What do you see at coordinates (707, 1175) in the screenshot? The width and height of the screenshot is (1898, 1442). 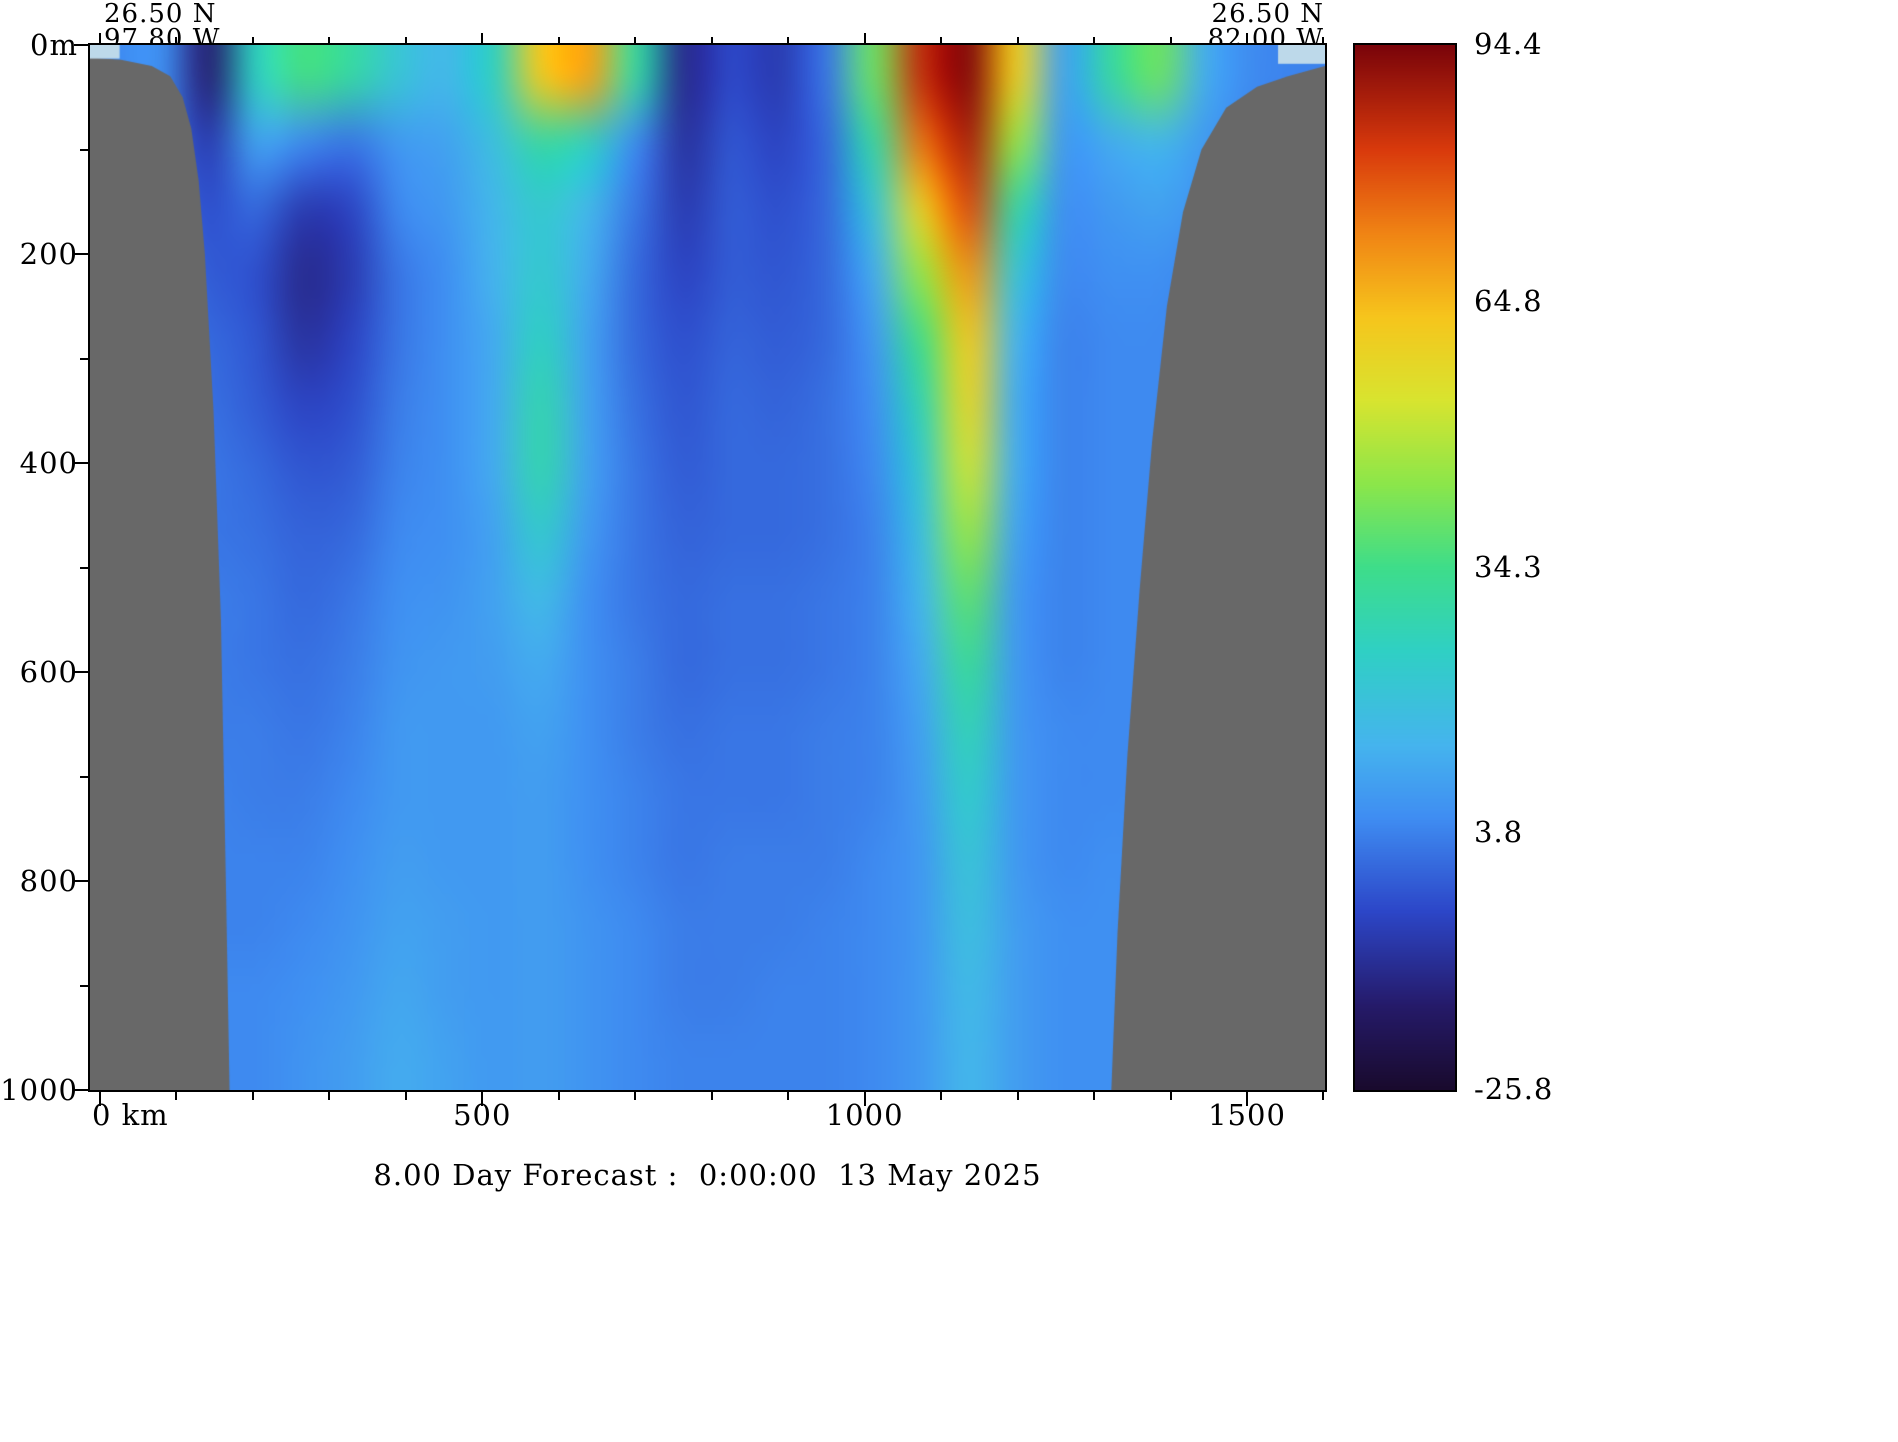 I see `forecast-caption: 8.00 Day Forecast : 0:00:00 13 May 2025` at bounding box center [707, 1175].